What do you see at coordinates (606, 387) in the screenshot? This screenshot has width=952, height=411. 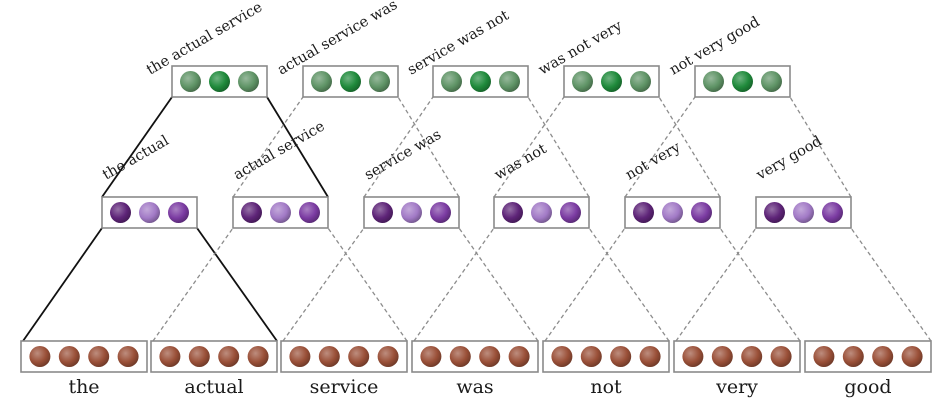 I see `word-label-not: not` at bounding box center [606, 387].